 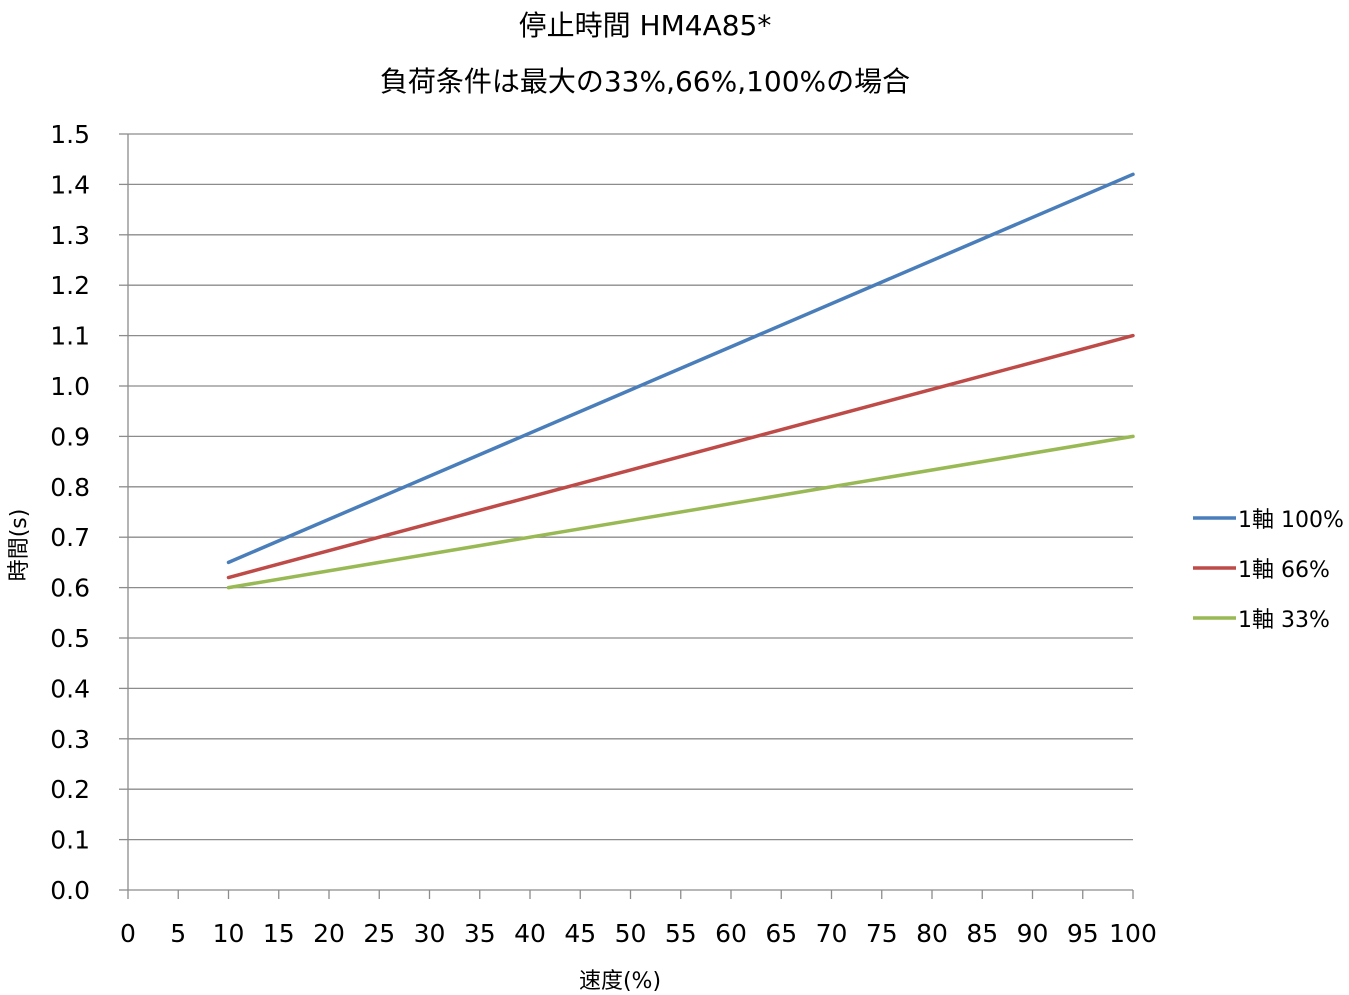 I want to click on y-tick-label: 1.5, so click(x=70, y=134).